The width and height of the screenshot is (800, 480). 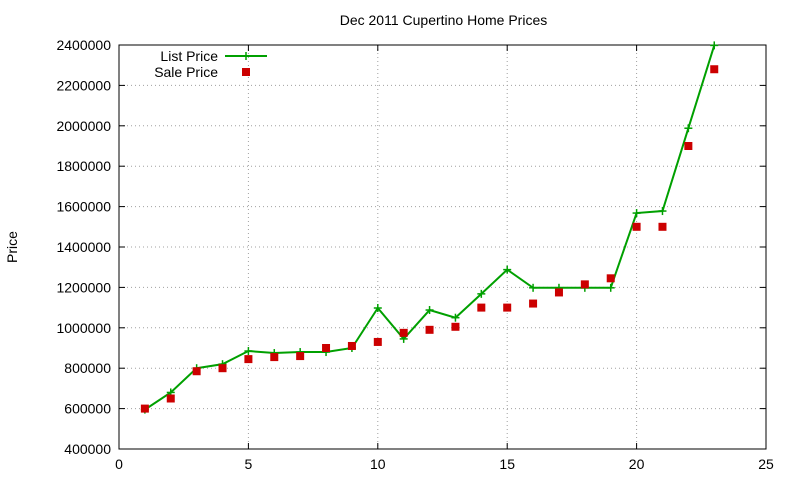 What do you see at coordinates (249, 464) in the screenshot?
I see `x-tick-label: 5` at bounding box center [249, 464].